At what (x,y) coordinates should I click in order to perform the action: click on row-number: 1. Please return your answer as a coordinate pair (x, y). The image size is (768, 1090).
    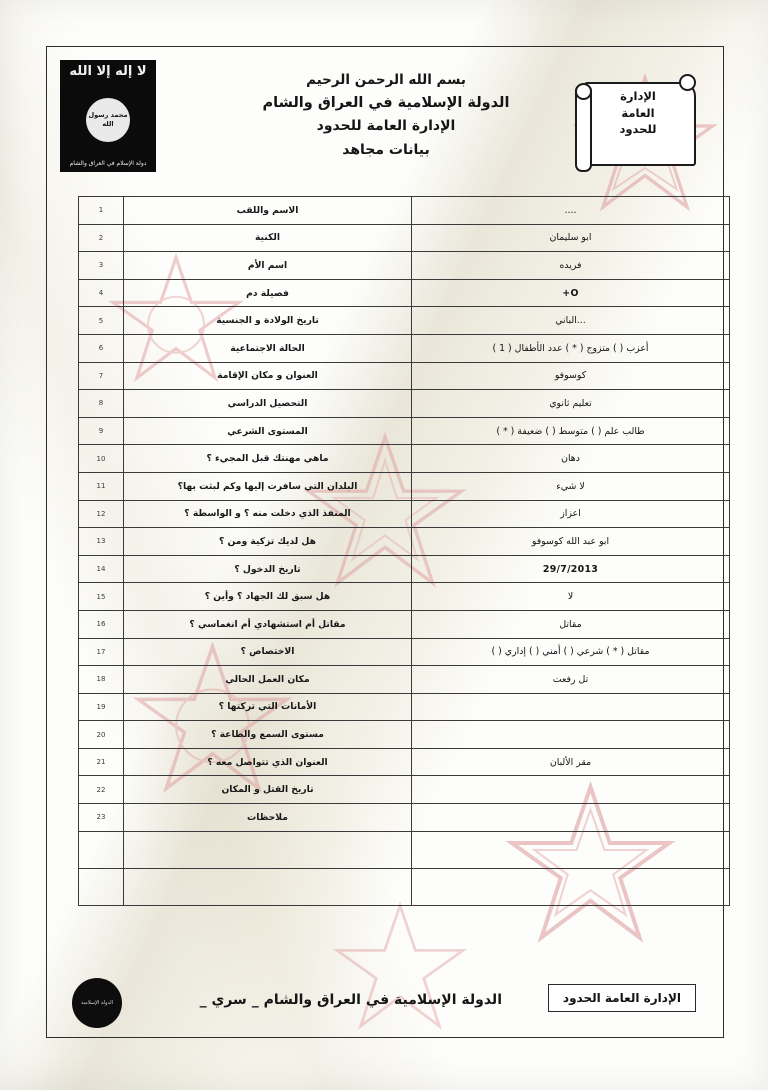
    Looking at the image, I should click on (101, 210).